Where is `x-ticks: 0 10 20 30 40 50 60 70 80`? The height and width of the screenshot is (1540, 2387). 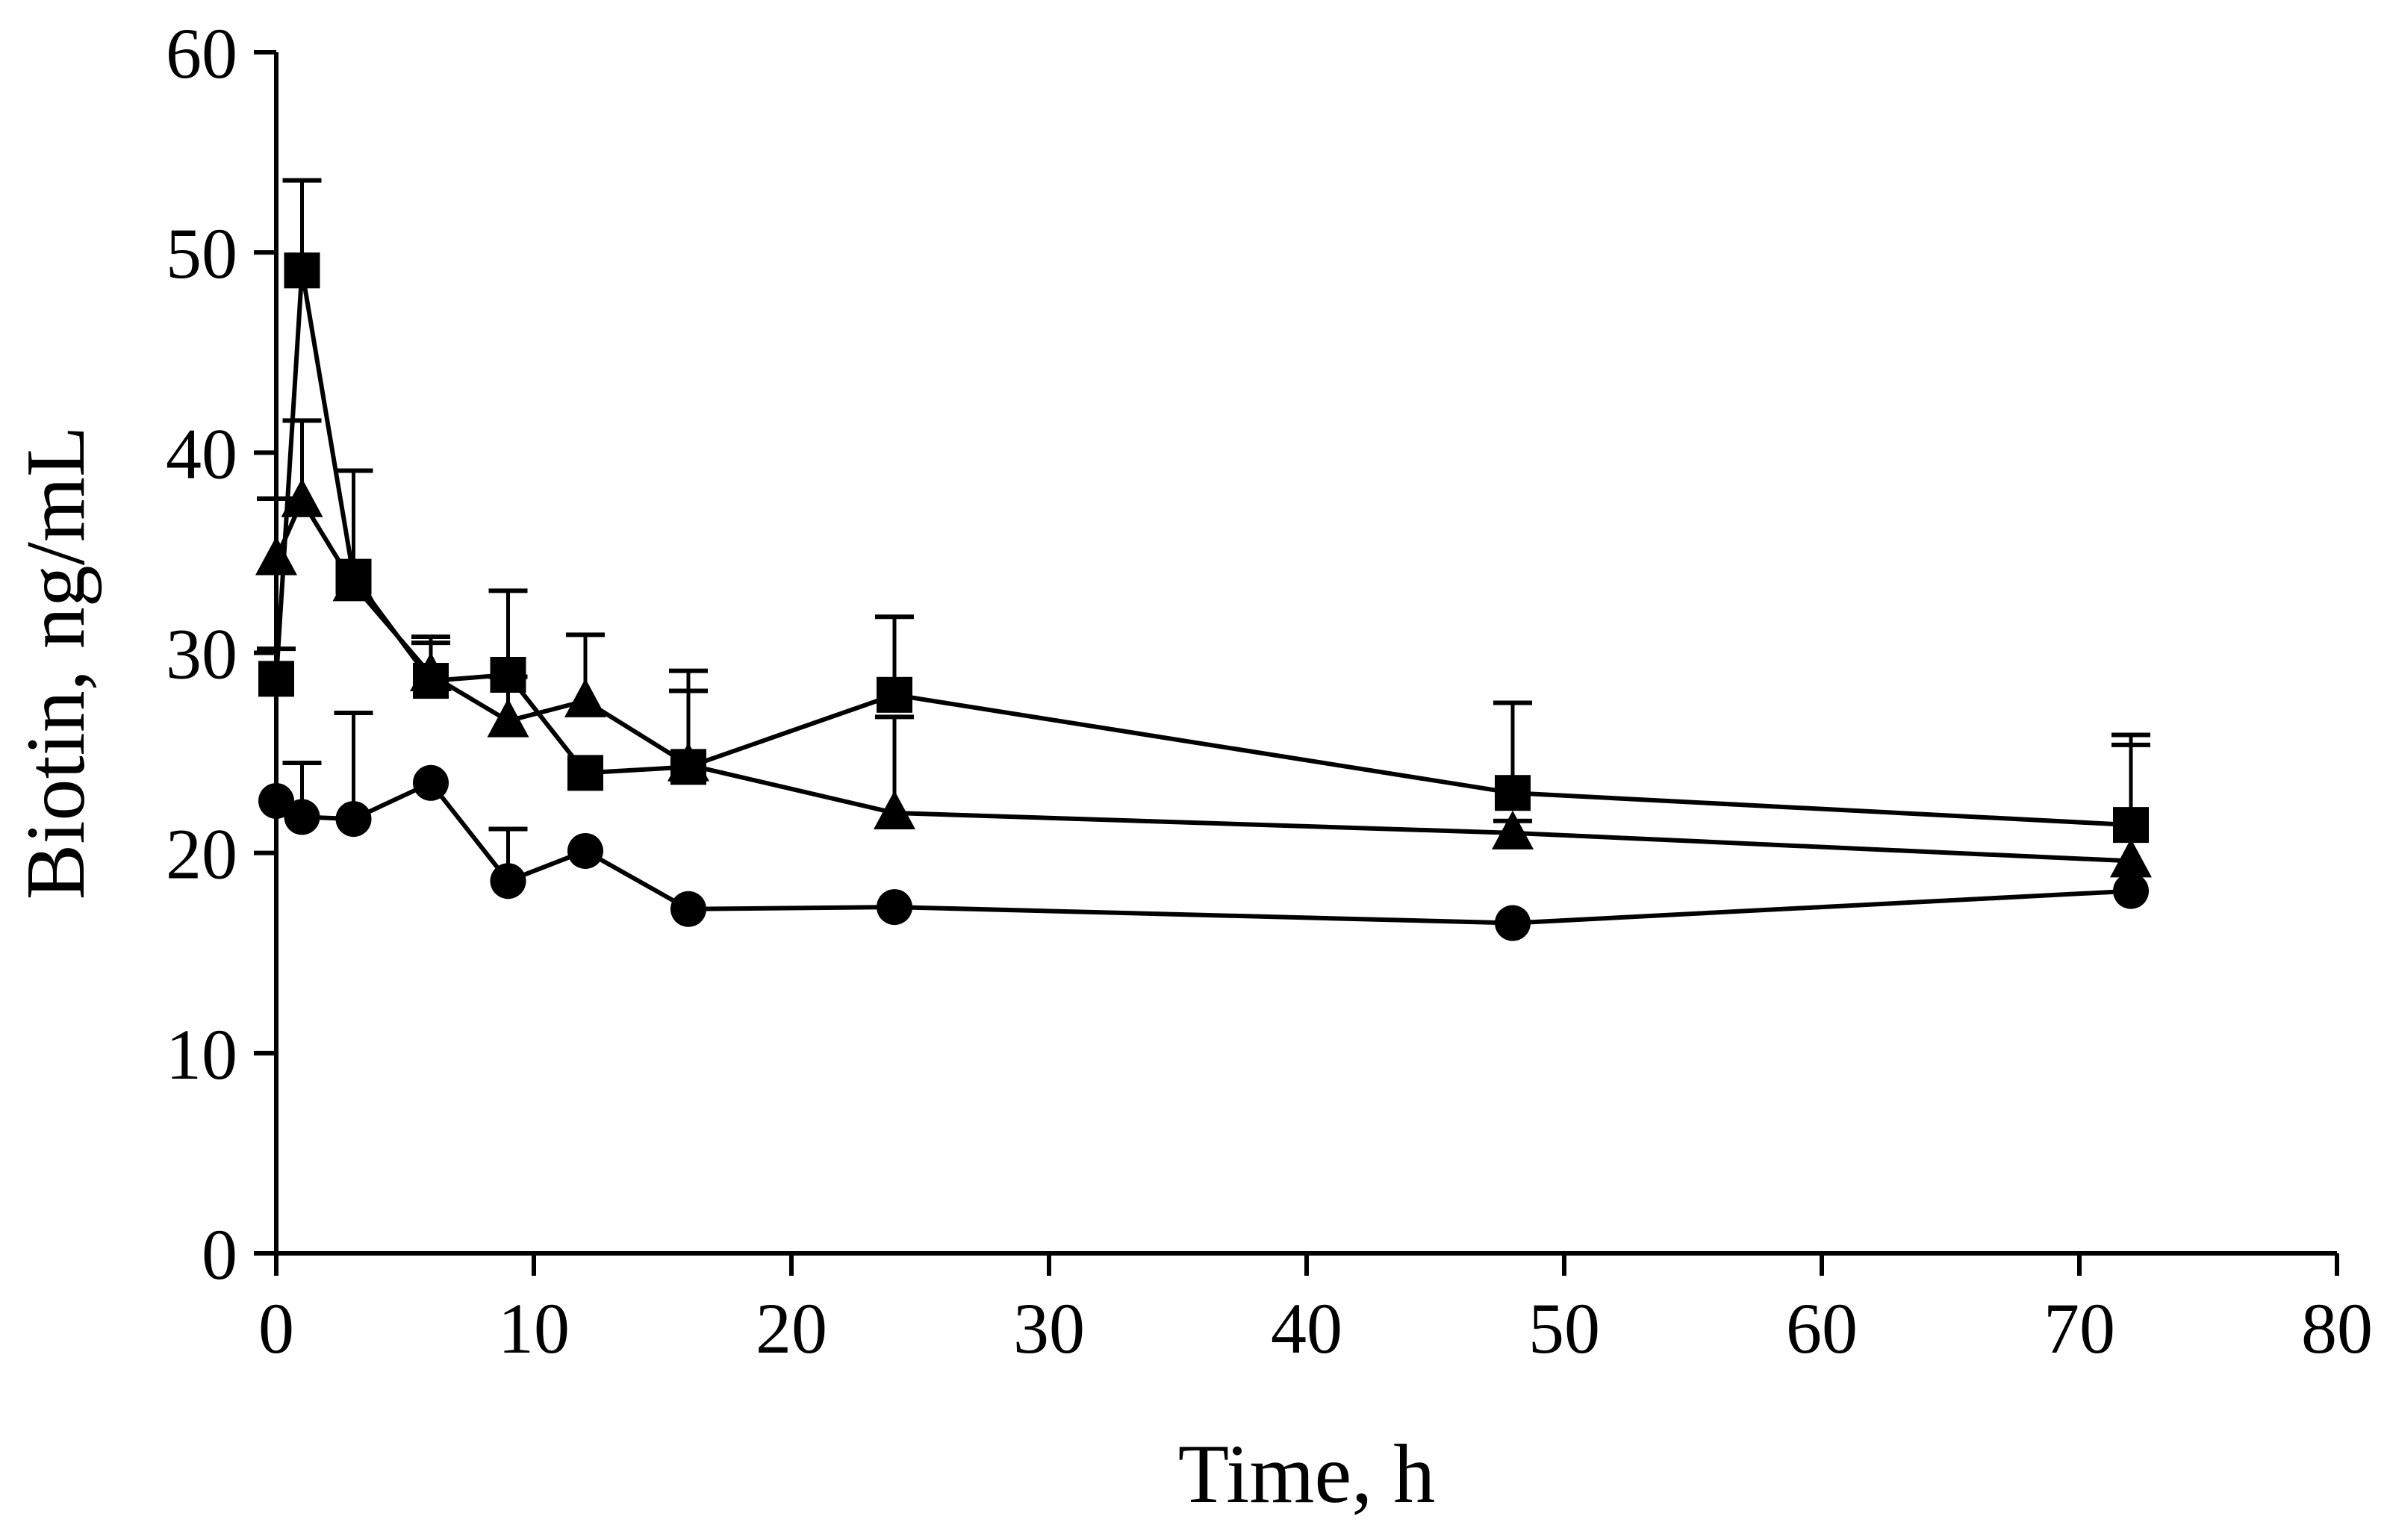 x-ticks: 0 10 20 30 40 50 60 70 80 is located at coordinates (1315, 1310).